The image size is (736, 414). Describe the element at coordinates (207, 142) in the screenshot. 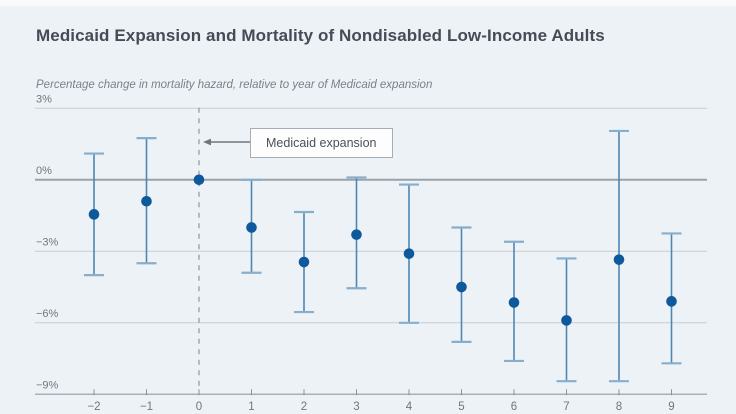

I see `annotation-arrowhead` at that location.